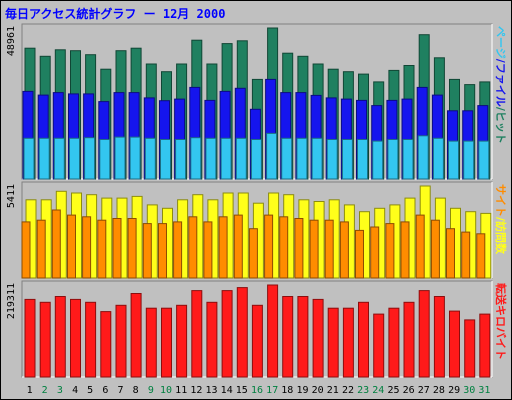  I want to click on x-tick-day-14: 14, so click(227, 390).